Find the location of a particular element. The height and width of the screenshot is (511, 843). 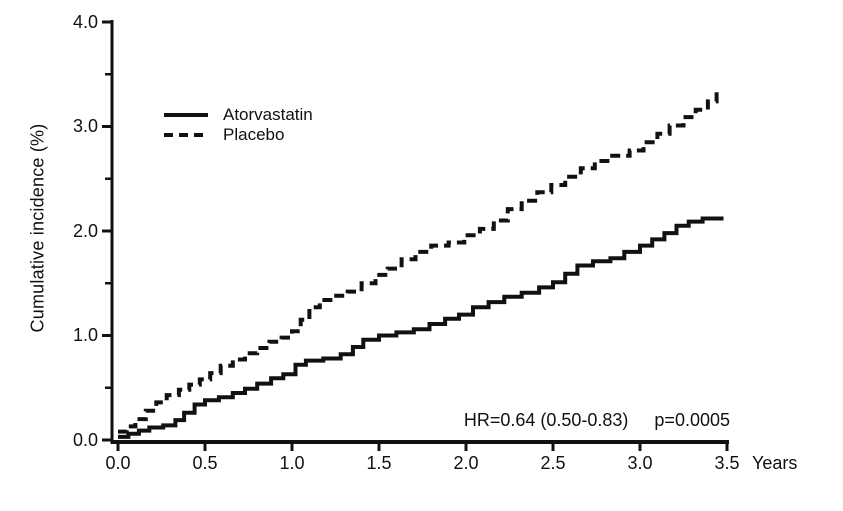

legend: Atorvastatin Placebo is located at coordinates (238, 125).